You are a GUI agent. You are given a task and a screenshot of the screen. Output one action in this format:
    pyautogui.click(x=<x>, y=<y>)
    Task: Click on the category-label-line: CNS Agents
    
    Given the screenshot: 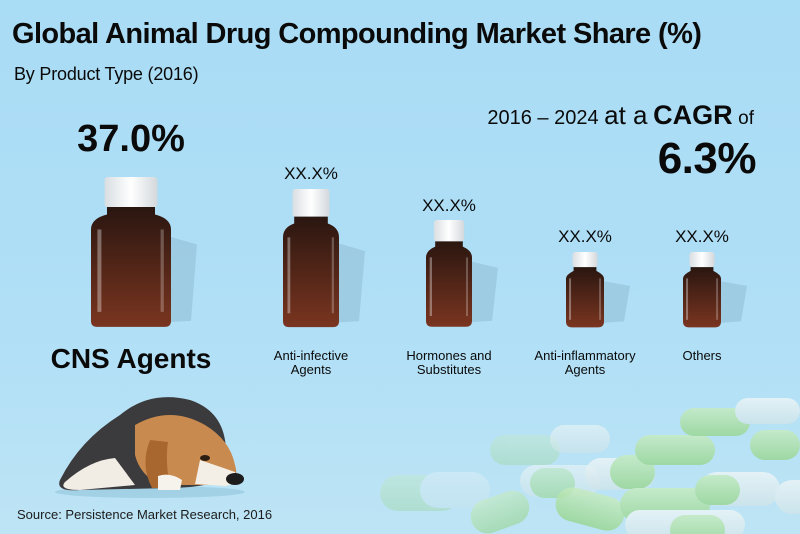 What is the action you would take?
    pyautogui.click(x=131, y=358)
    